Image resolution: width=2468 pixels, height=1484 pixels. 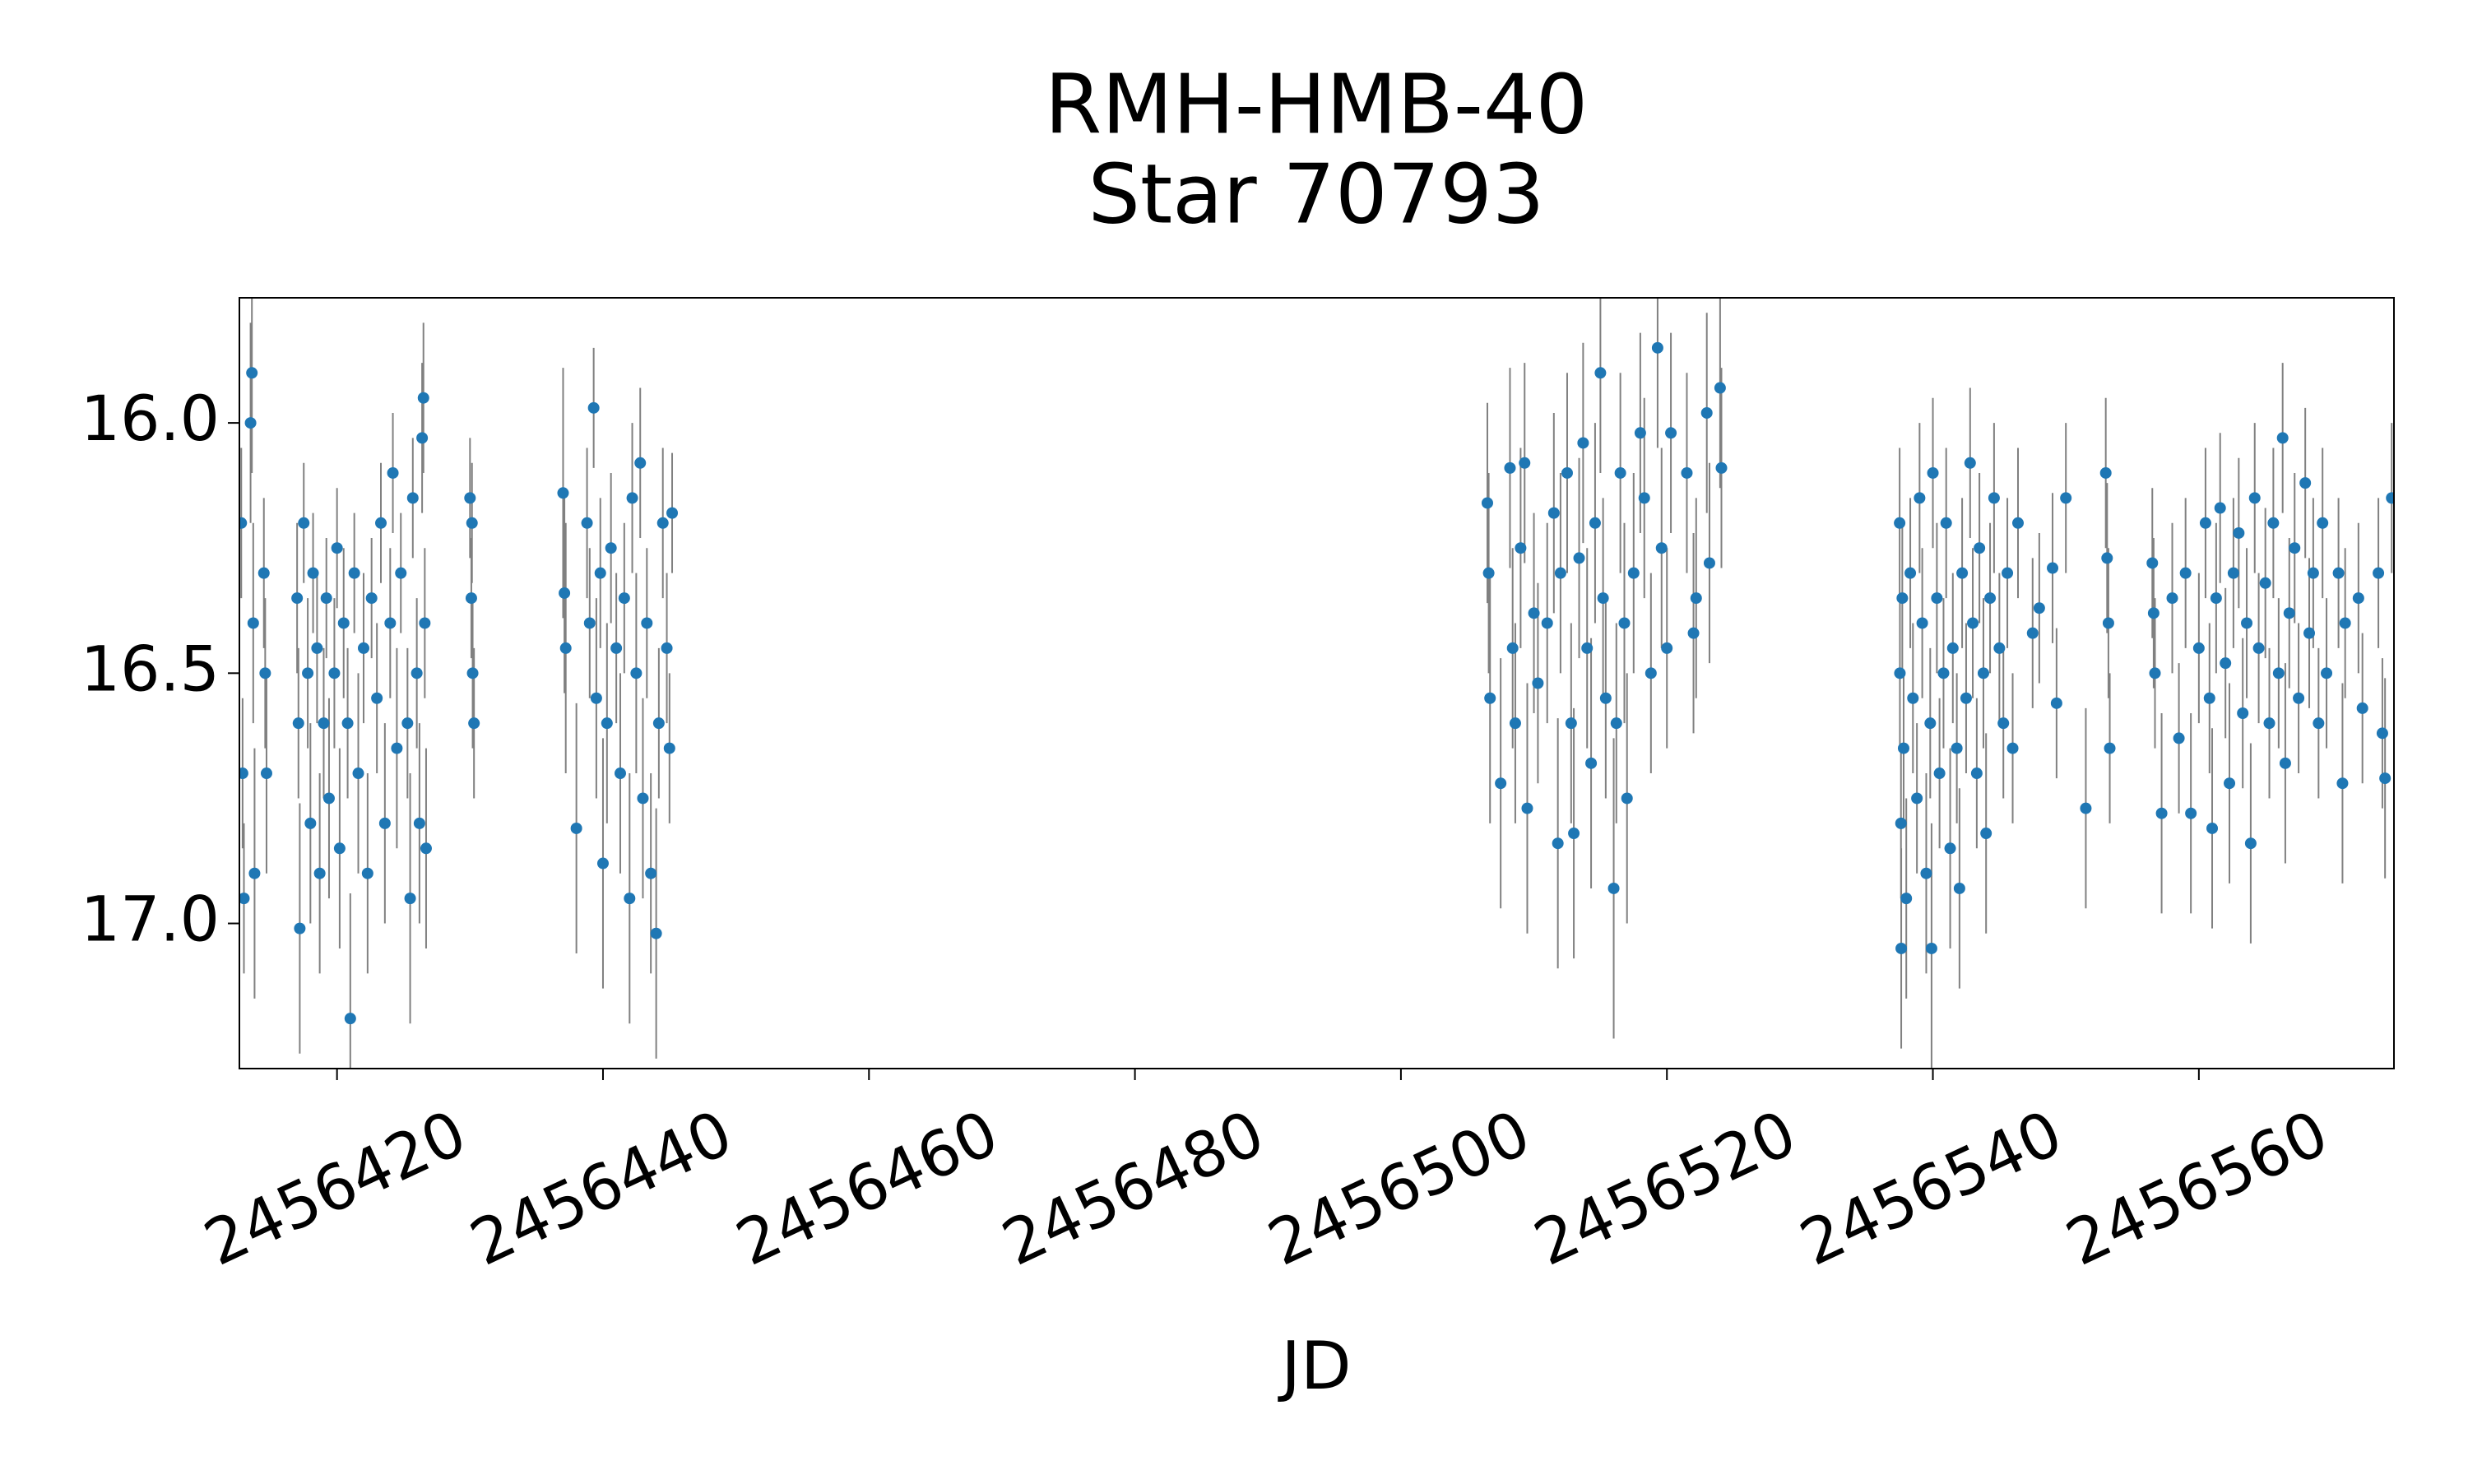 What do you see at coordinates (150, 418) in the screenshot?
I see `y-tick-label: 16.0` at bounding box center [150, 418].